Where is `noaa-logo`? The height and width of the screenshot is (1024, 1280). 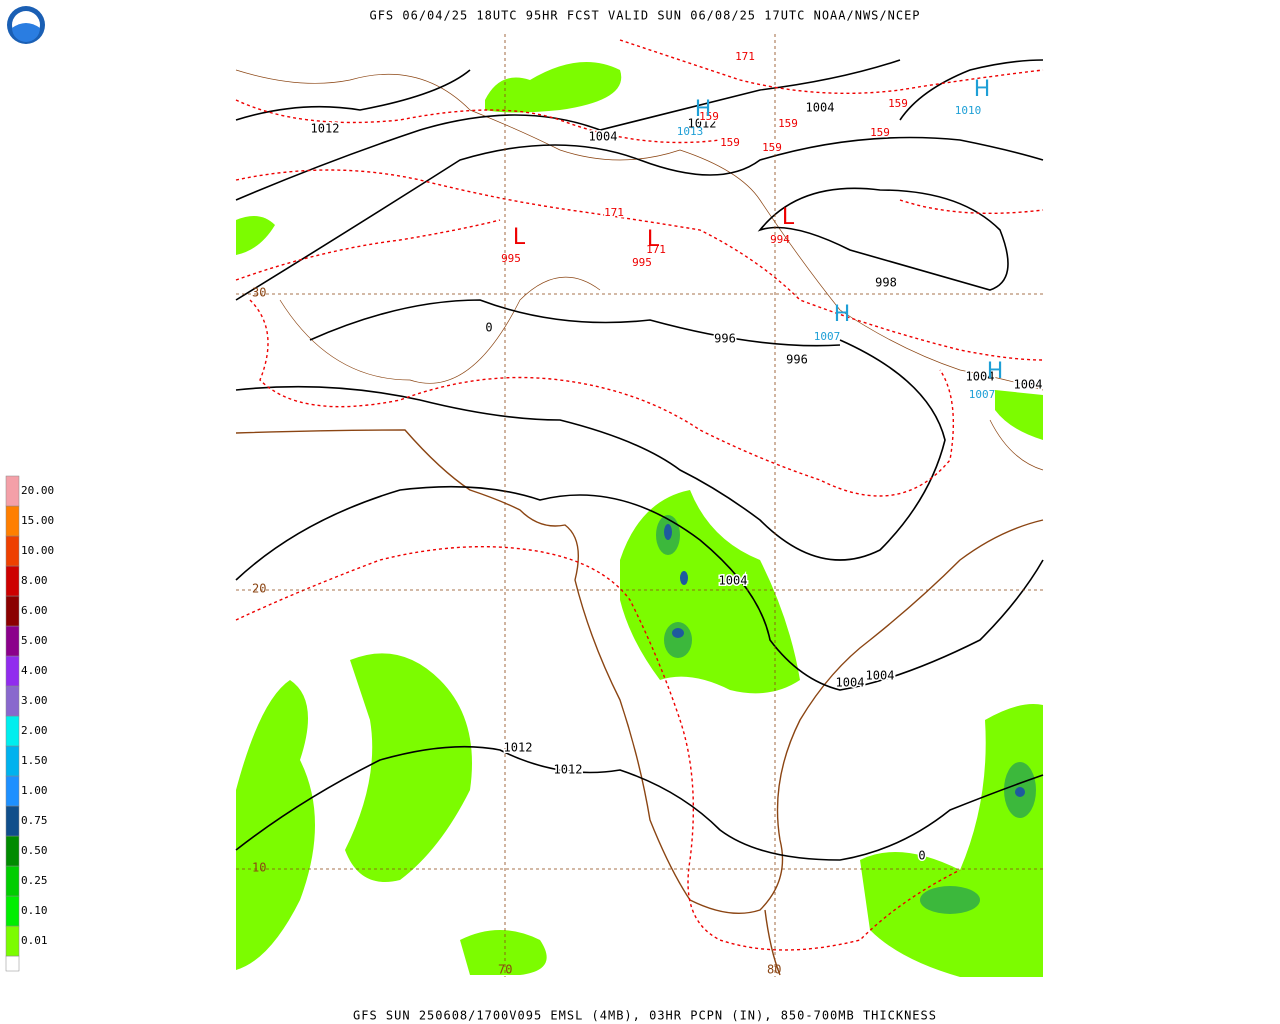
noaa-logo is located at coordinates (26, 25).